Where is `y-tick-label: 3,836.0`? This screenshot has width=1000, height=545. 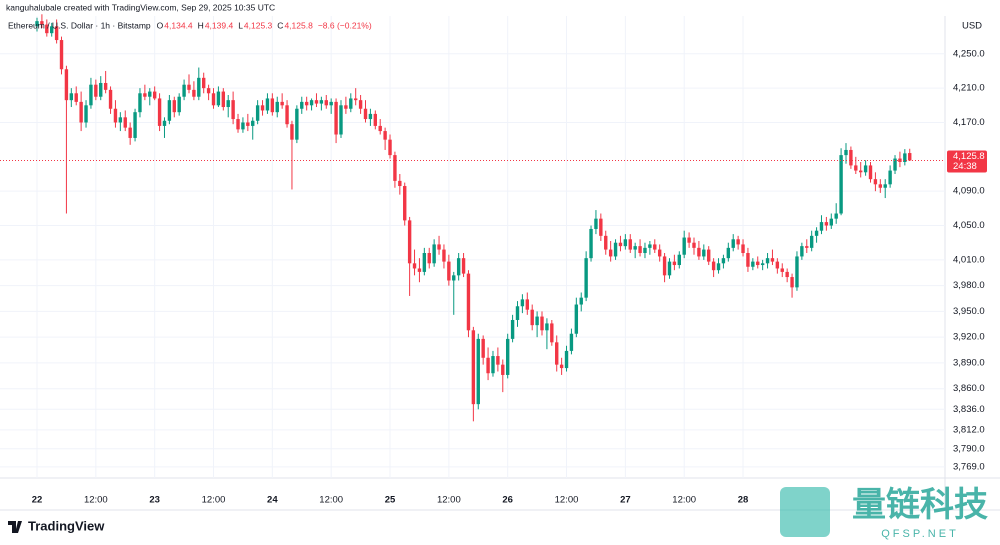
y-tick-label: 3,836.0 is located at coordinates (969, 409).